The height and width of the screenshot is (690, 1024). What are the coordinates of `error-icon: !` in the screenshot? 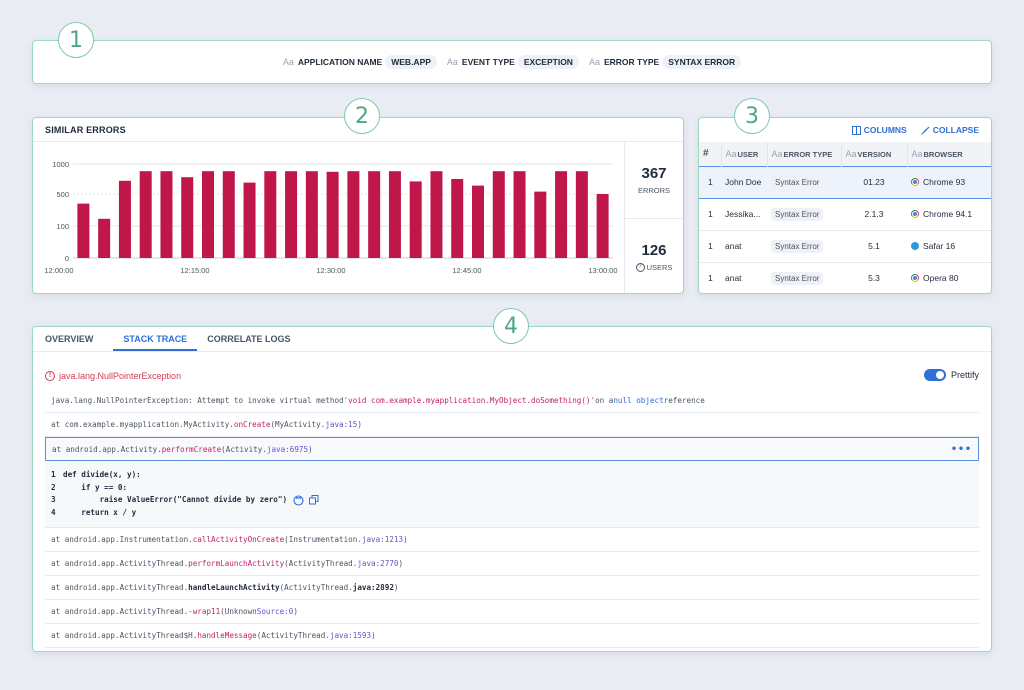 It's located at (50, 376).